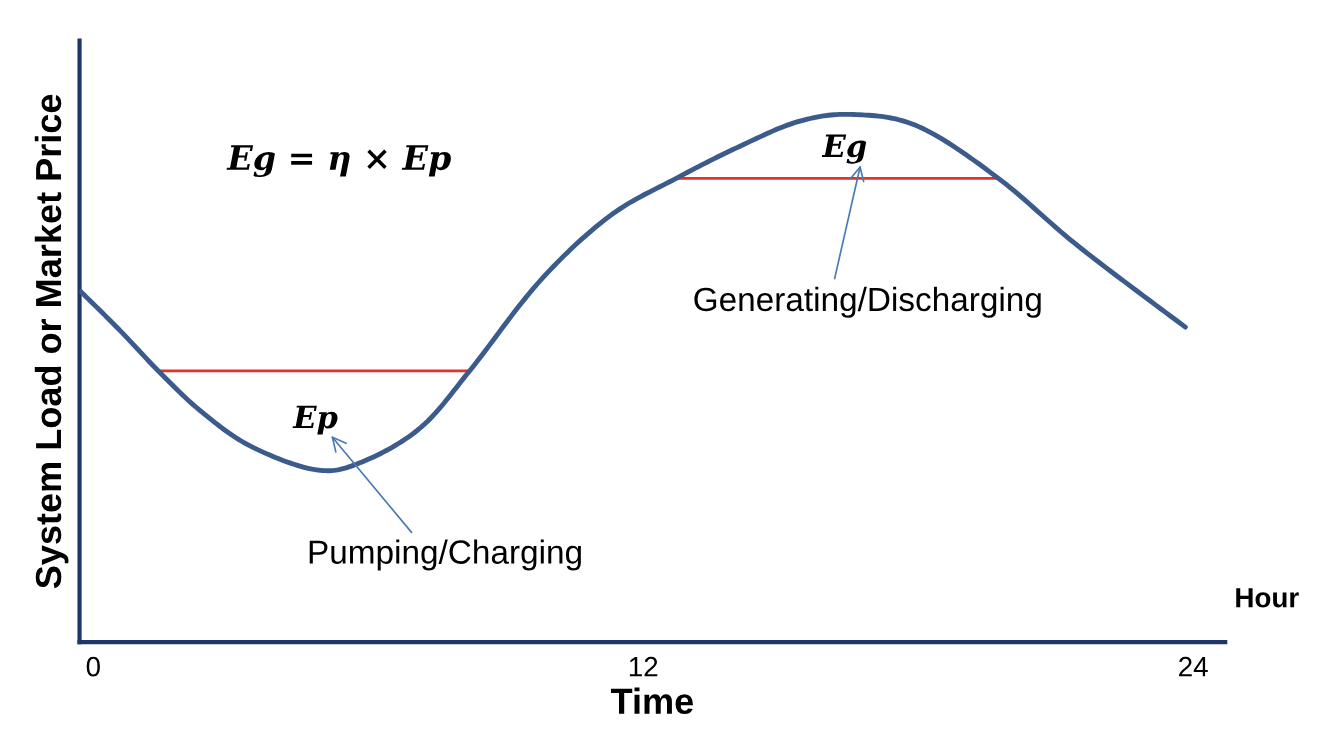  I want to click on y-axis-title: System Load or Market Price, so click(51, 341).